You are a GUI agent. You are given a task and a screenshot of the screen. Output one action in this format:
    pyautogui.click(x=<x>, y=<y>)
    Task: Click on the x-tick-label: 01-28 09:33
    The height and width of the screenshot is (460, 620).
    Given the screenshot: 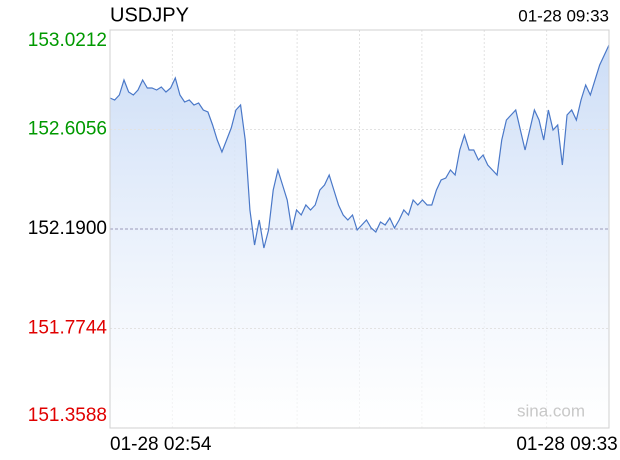 What is the action you would take?
    pyautogui.click(x=566, y=444)
    